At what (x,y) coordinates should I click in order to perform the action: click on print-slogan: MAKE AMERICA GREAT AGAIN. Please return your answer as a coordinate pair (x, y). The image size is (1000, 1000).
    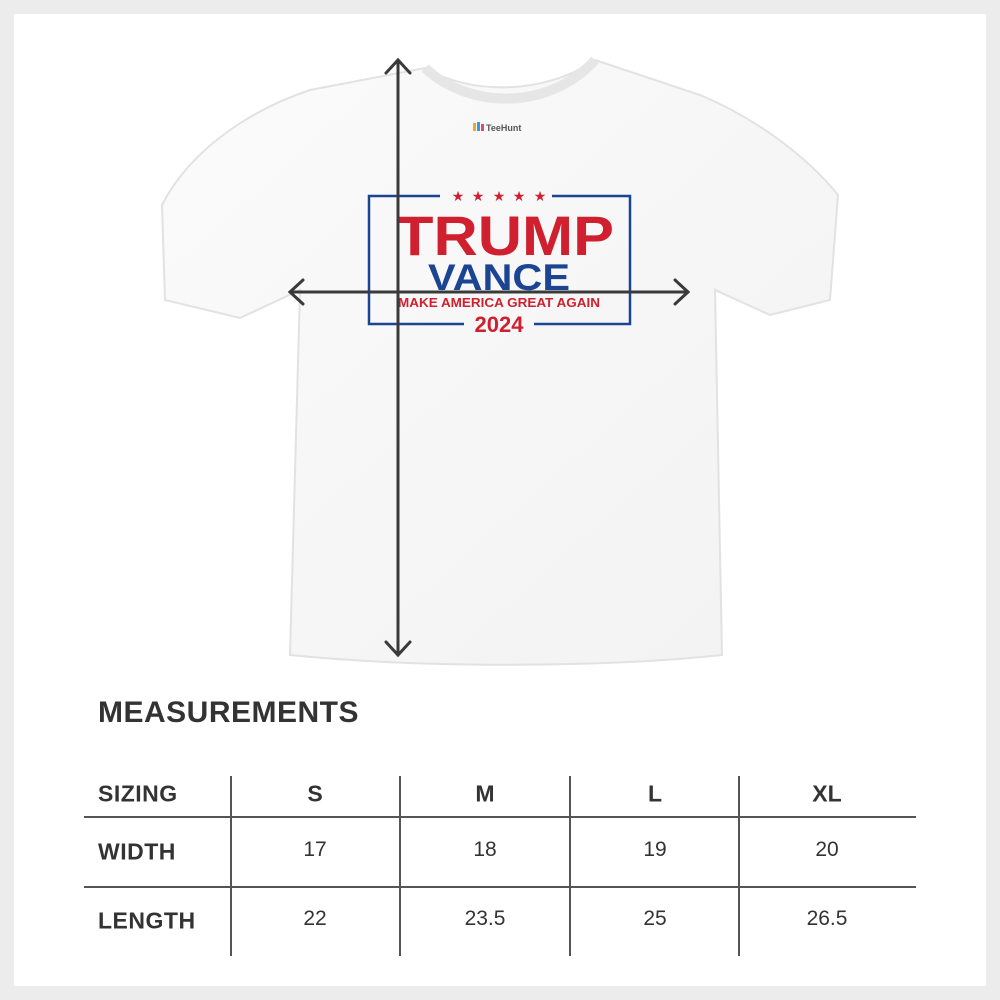
    Looking at the image, I should click on (499, 302).